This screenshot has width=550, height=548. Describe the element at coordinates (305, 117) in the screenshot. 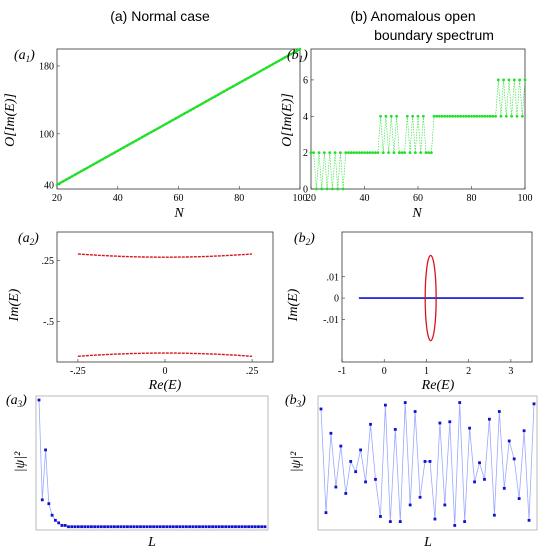

I see `y-tick-label: 4` at that location.